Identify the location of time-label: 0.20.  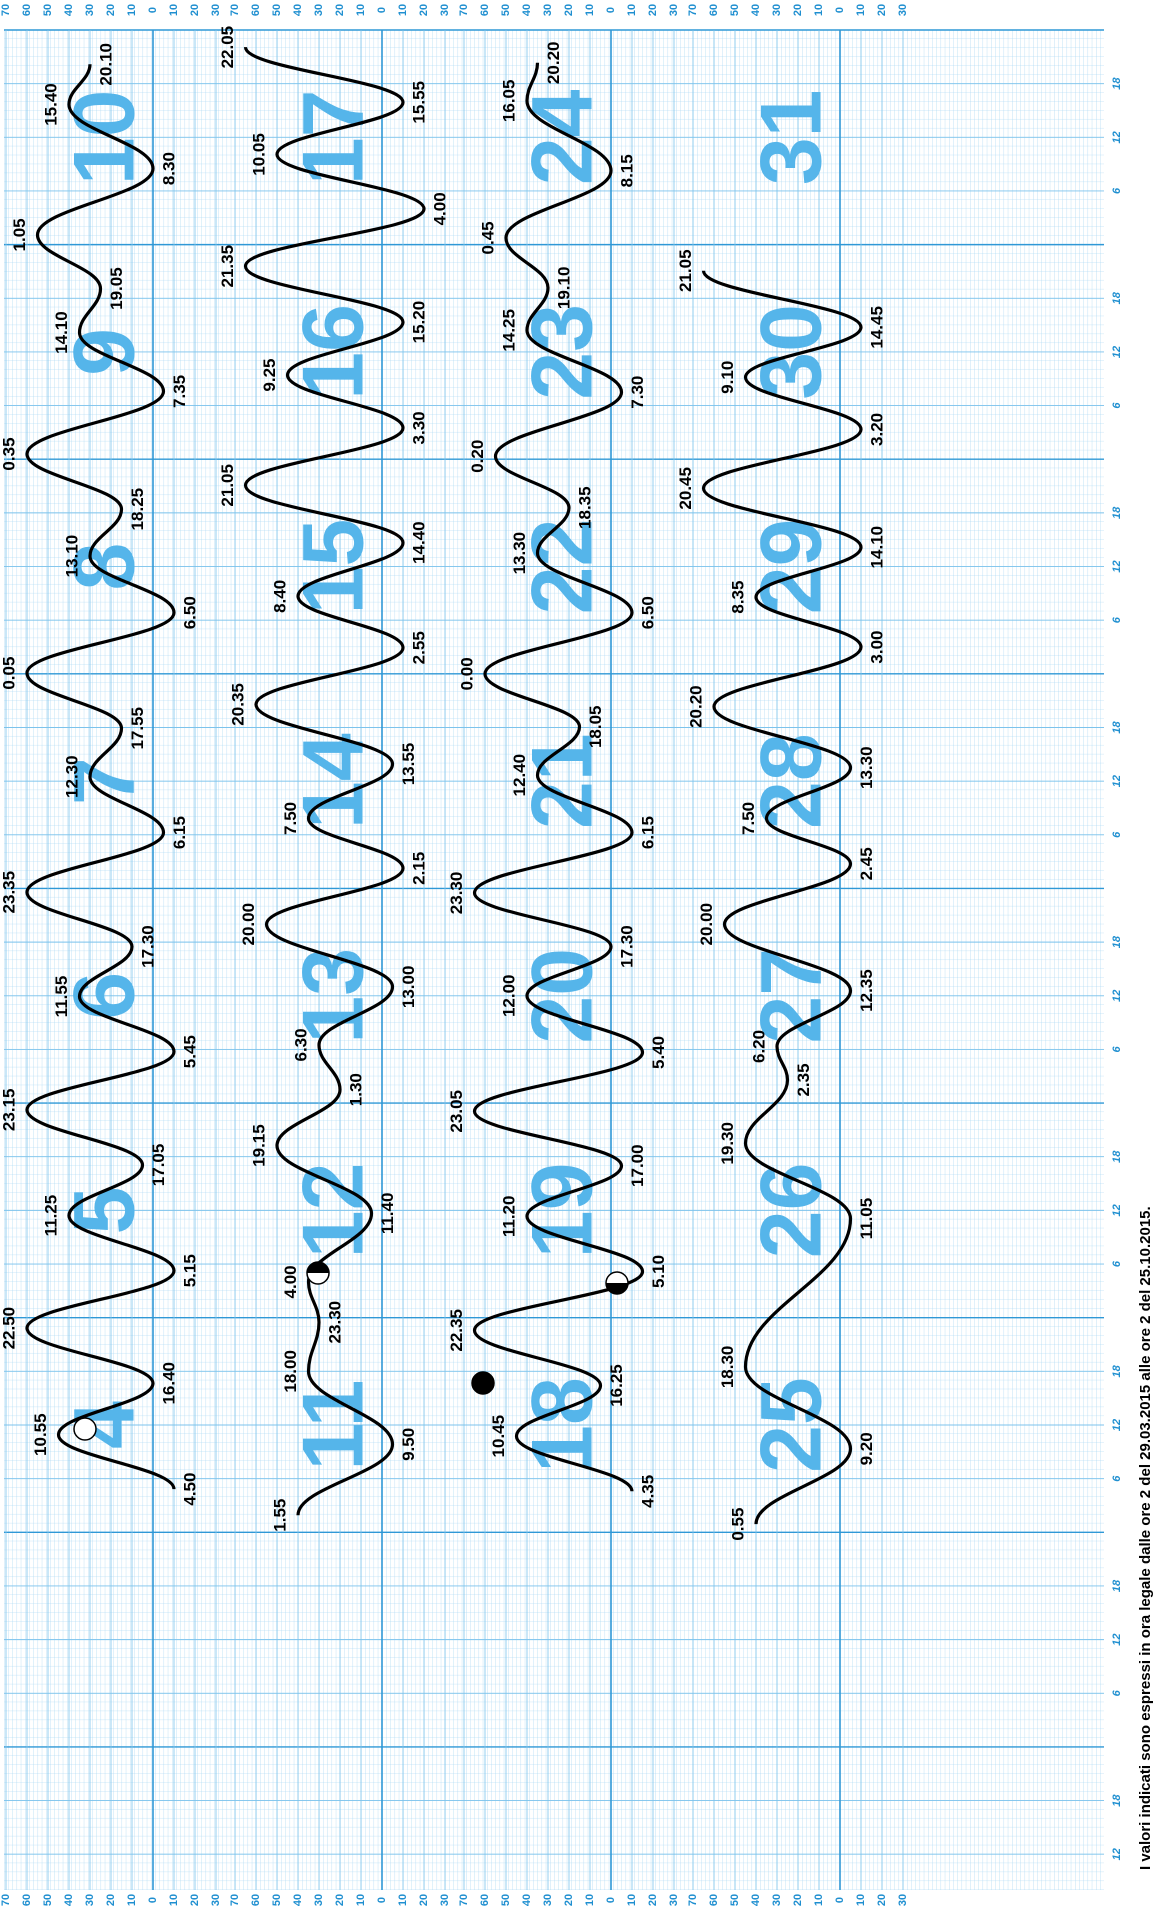
(477, 456).